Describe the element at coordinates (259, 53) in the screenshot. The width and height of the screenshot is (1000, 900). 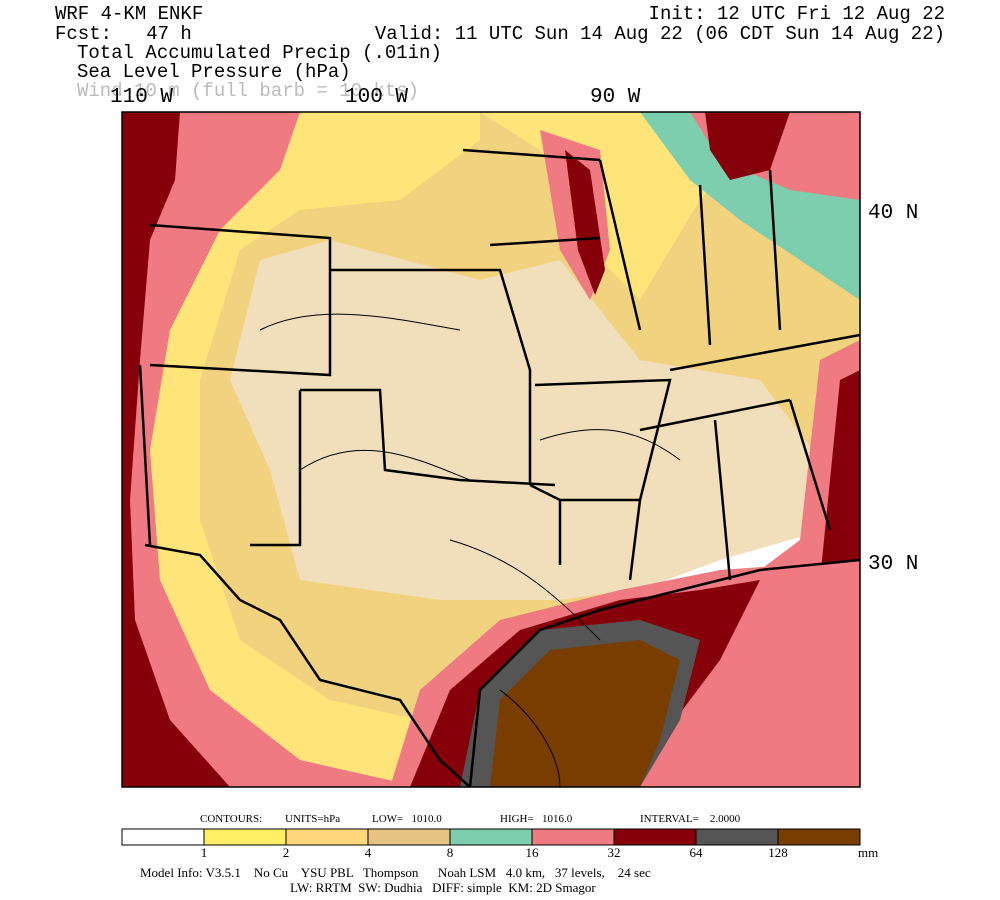
I see `field-name: Total Accumulated Precip (.01in)` at that location.